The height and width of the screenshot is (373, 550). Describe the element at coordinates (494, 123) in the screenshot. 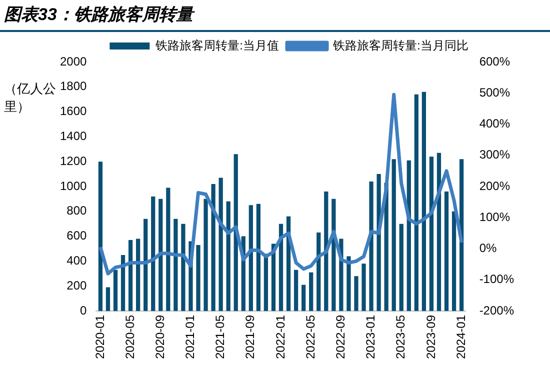

I see `y2-tick-label: 400%` at that location.